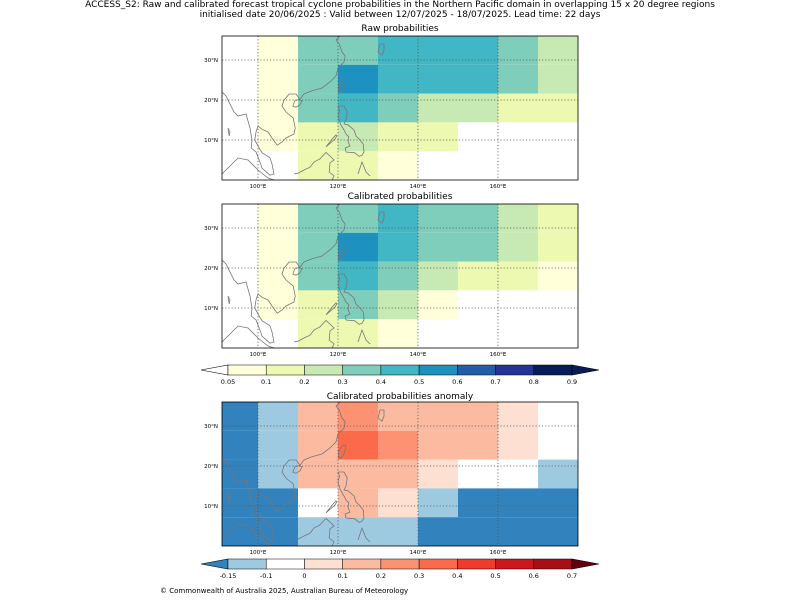  What do you see at coordinates (211, 61) in the screenshot?
I see `y-tick-label: 30°N` at bounding box center [211, 61].